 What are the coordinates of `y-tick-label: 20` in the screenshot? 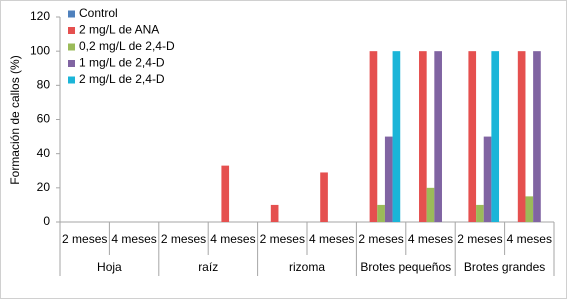 It's located at (44, 187).